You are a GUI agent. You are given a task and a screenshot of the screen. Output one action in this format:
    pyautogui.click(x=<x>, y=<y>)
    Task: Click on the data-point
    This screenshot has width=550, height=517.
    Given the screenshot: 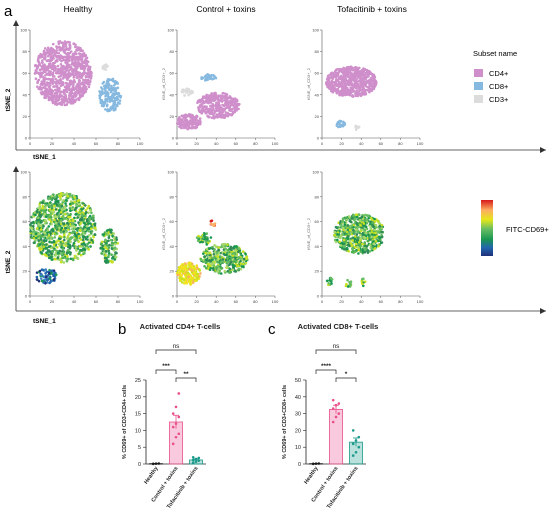 What is the action you would take?
    pyautogui.click(x=336, y=405)
    